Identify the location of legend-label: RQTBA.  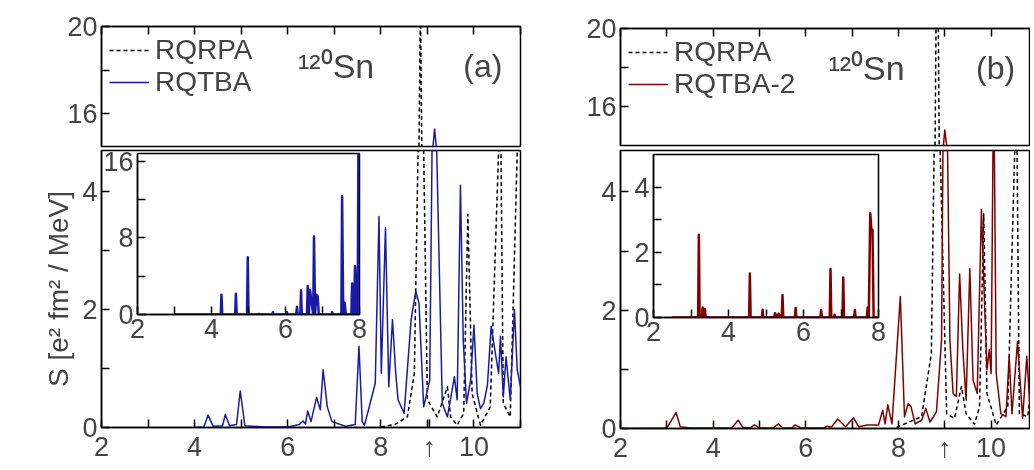
(203, 82).